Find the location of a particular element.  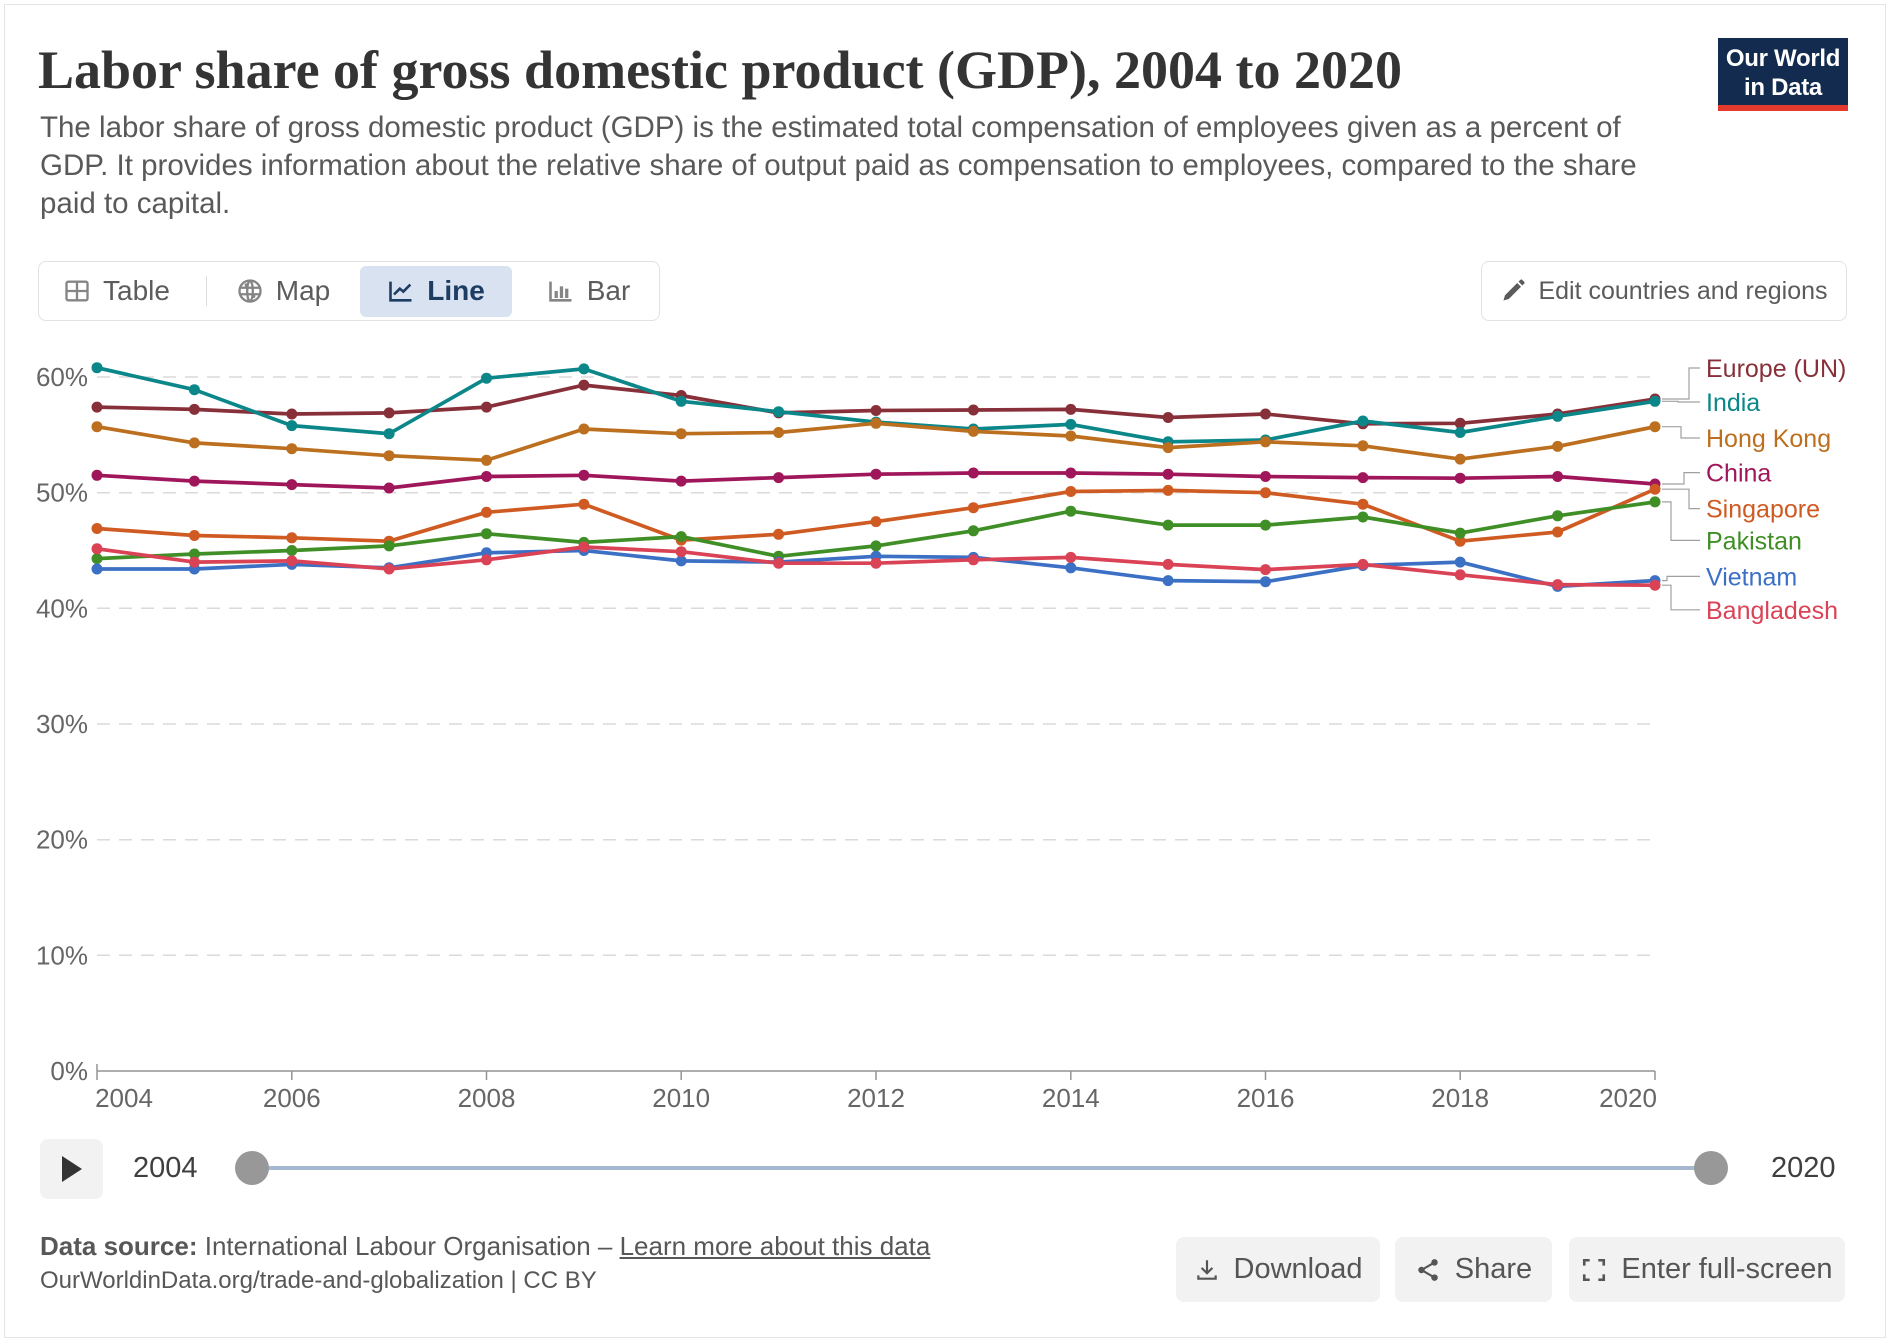

svg-text: 40% is located at coordinates (62, 608).